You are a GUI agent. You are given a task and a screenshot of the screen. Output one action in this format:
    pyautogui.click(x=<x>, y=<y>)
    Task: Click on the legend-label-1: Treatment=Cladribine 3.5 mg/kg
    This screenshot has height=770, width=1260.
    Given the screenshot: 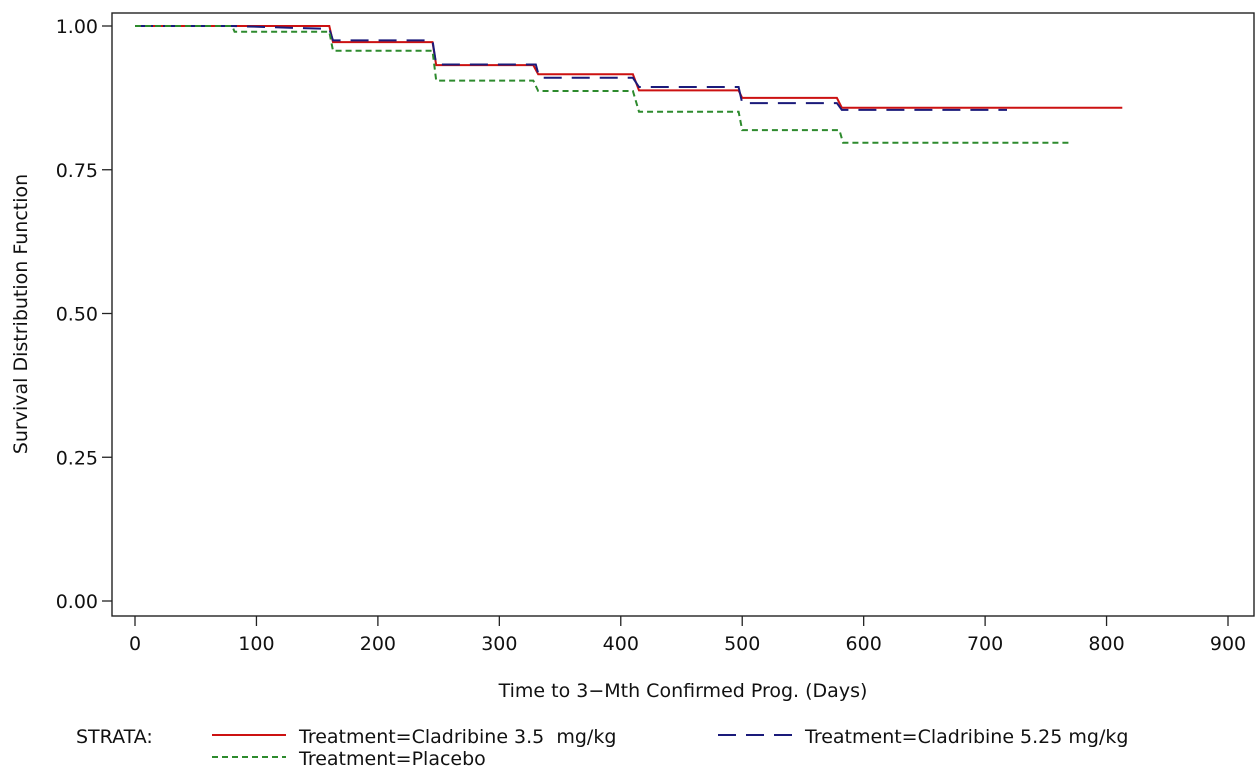 What is the action you would take?
    pyautogui.click(x=457, y=737)
    